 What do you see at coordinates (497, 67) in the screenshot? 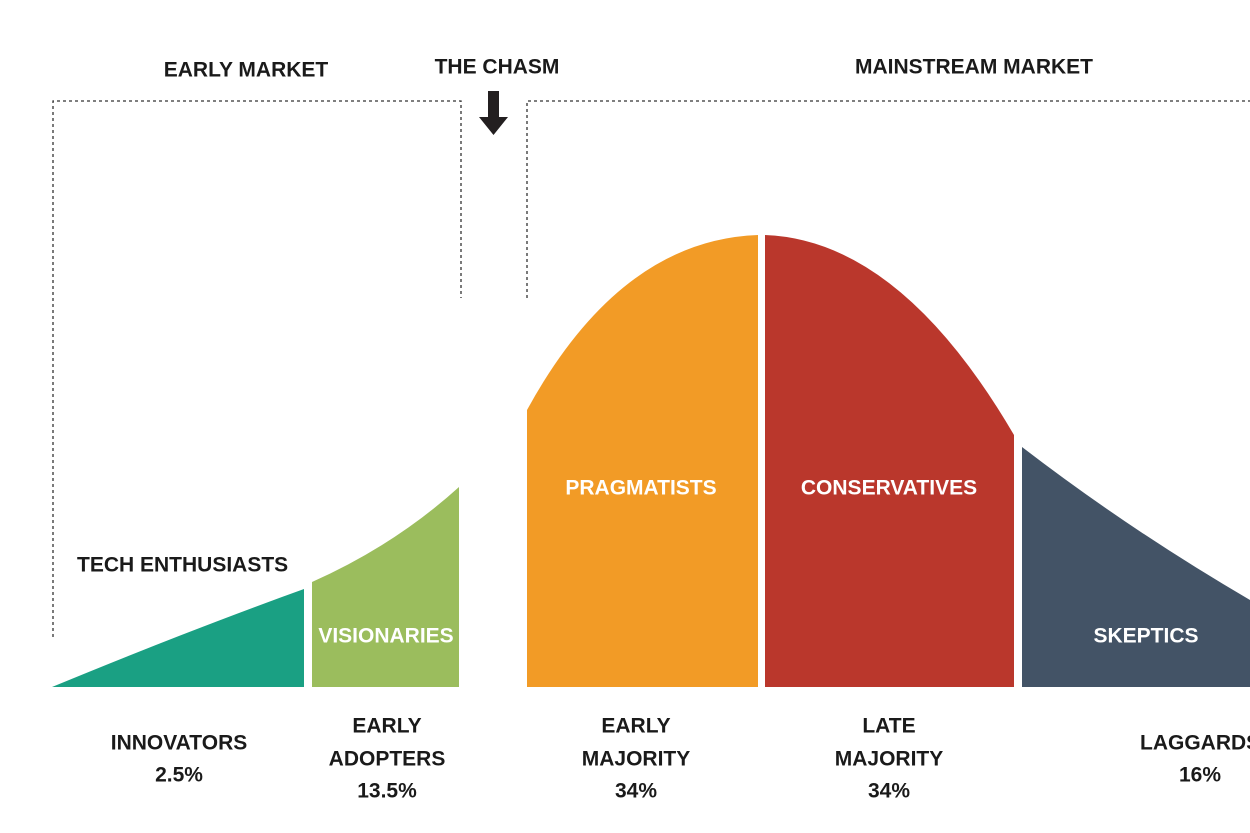
I see `market-label: THE CHASM` at bounding box center [497, 67].